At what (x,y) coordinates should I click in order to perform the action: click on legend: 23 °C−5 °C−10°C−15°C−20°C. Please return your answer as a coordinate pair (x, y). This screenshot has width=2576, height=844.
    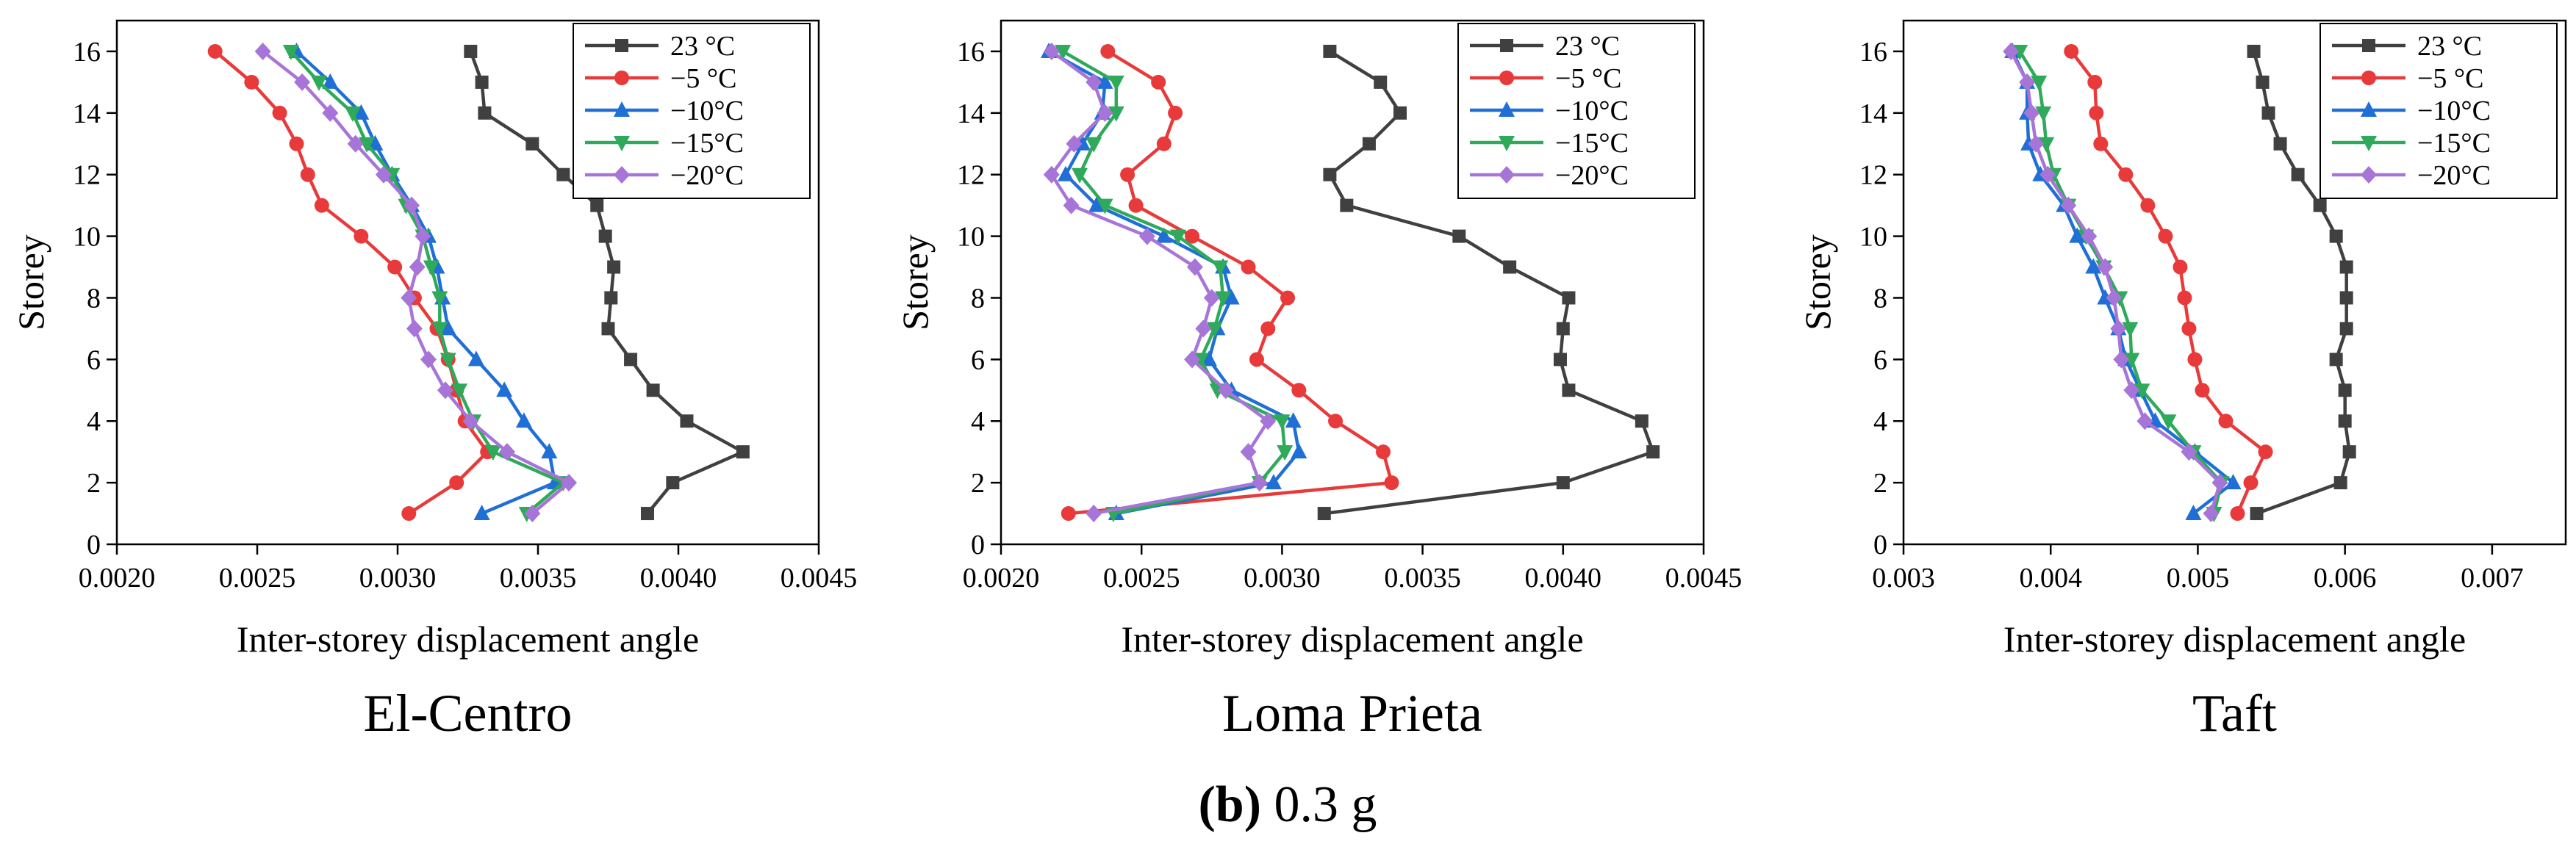
    Looking at the image, I should click on (2439, 111).